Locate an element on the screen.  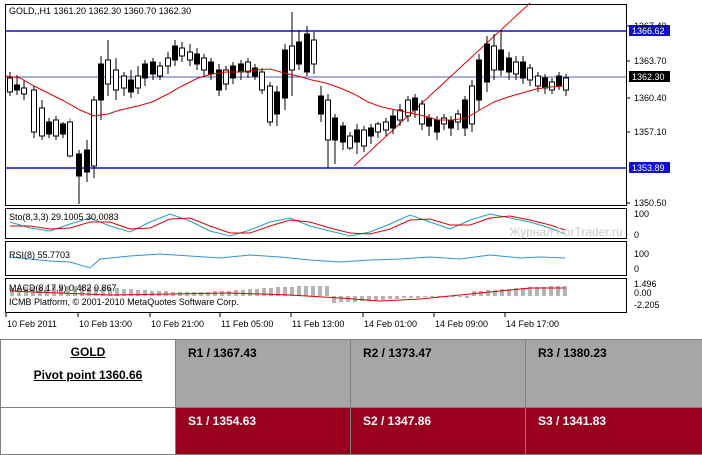
s1-label: S1 / 1354.63 is located at coordinates (263, 418).